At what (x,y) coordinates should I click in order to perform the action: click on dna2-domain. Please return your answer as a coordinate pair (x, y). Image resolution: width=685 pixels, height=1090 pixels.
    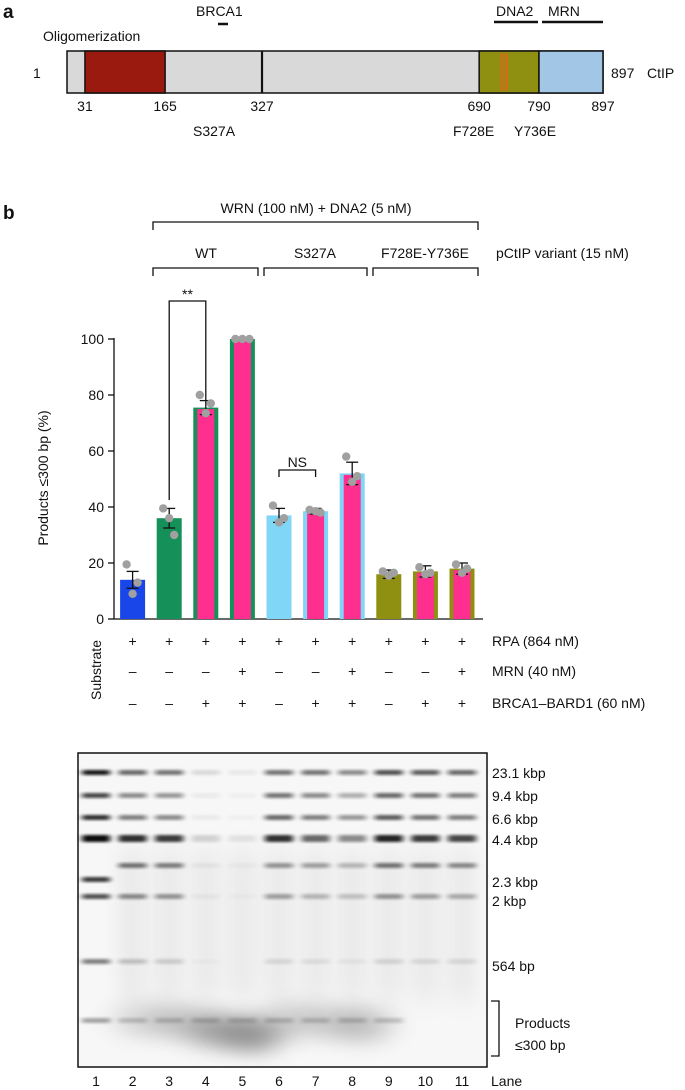
    Looking at the image, I should click on (509, 72).